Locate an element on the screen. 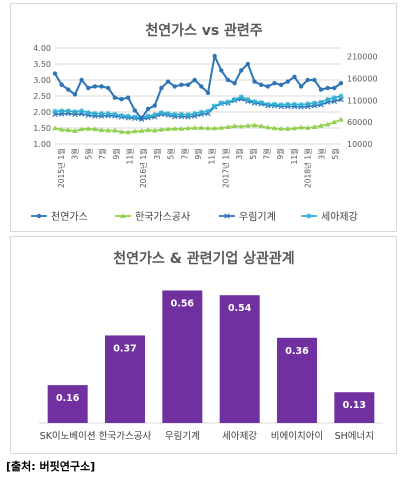 The image size is (412, 477). bar-data-label: 0.37 is located at coordinates (124, 348).